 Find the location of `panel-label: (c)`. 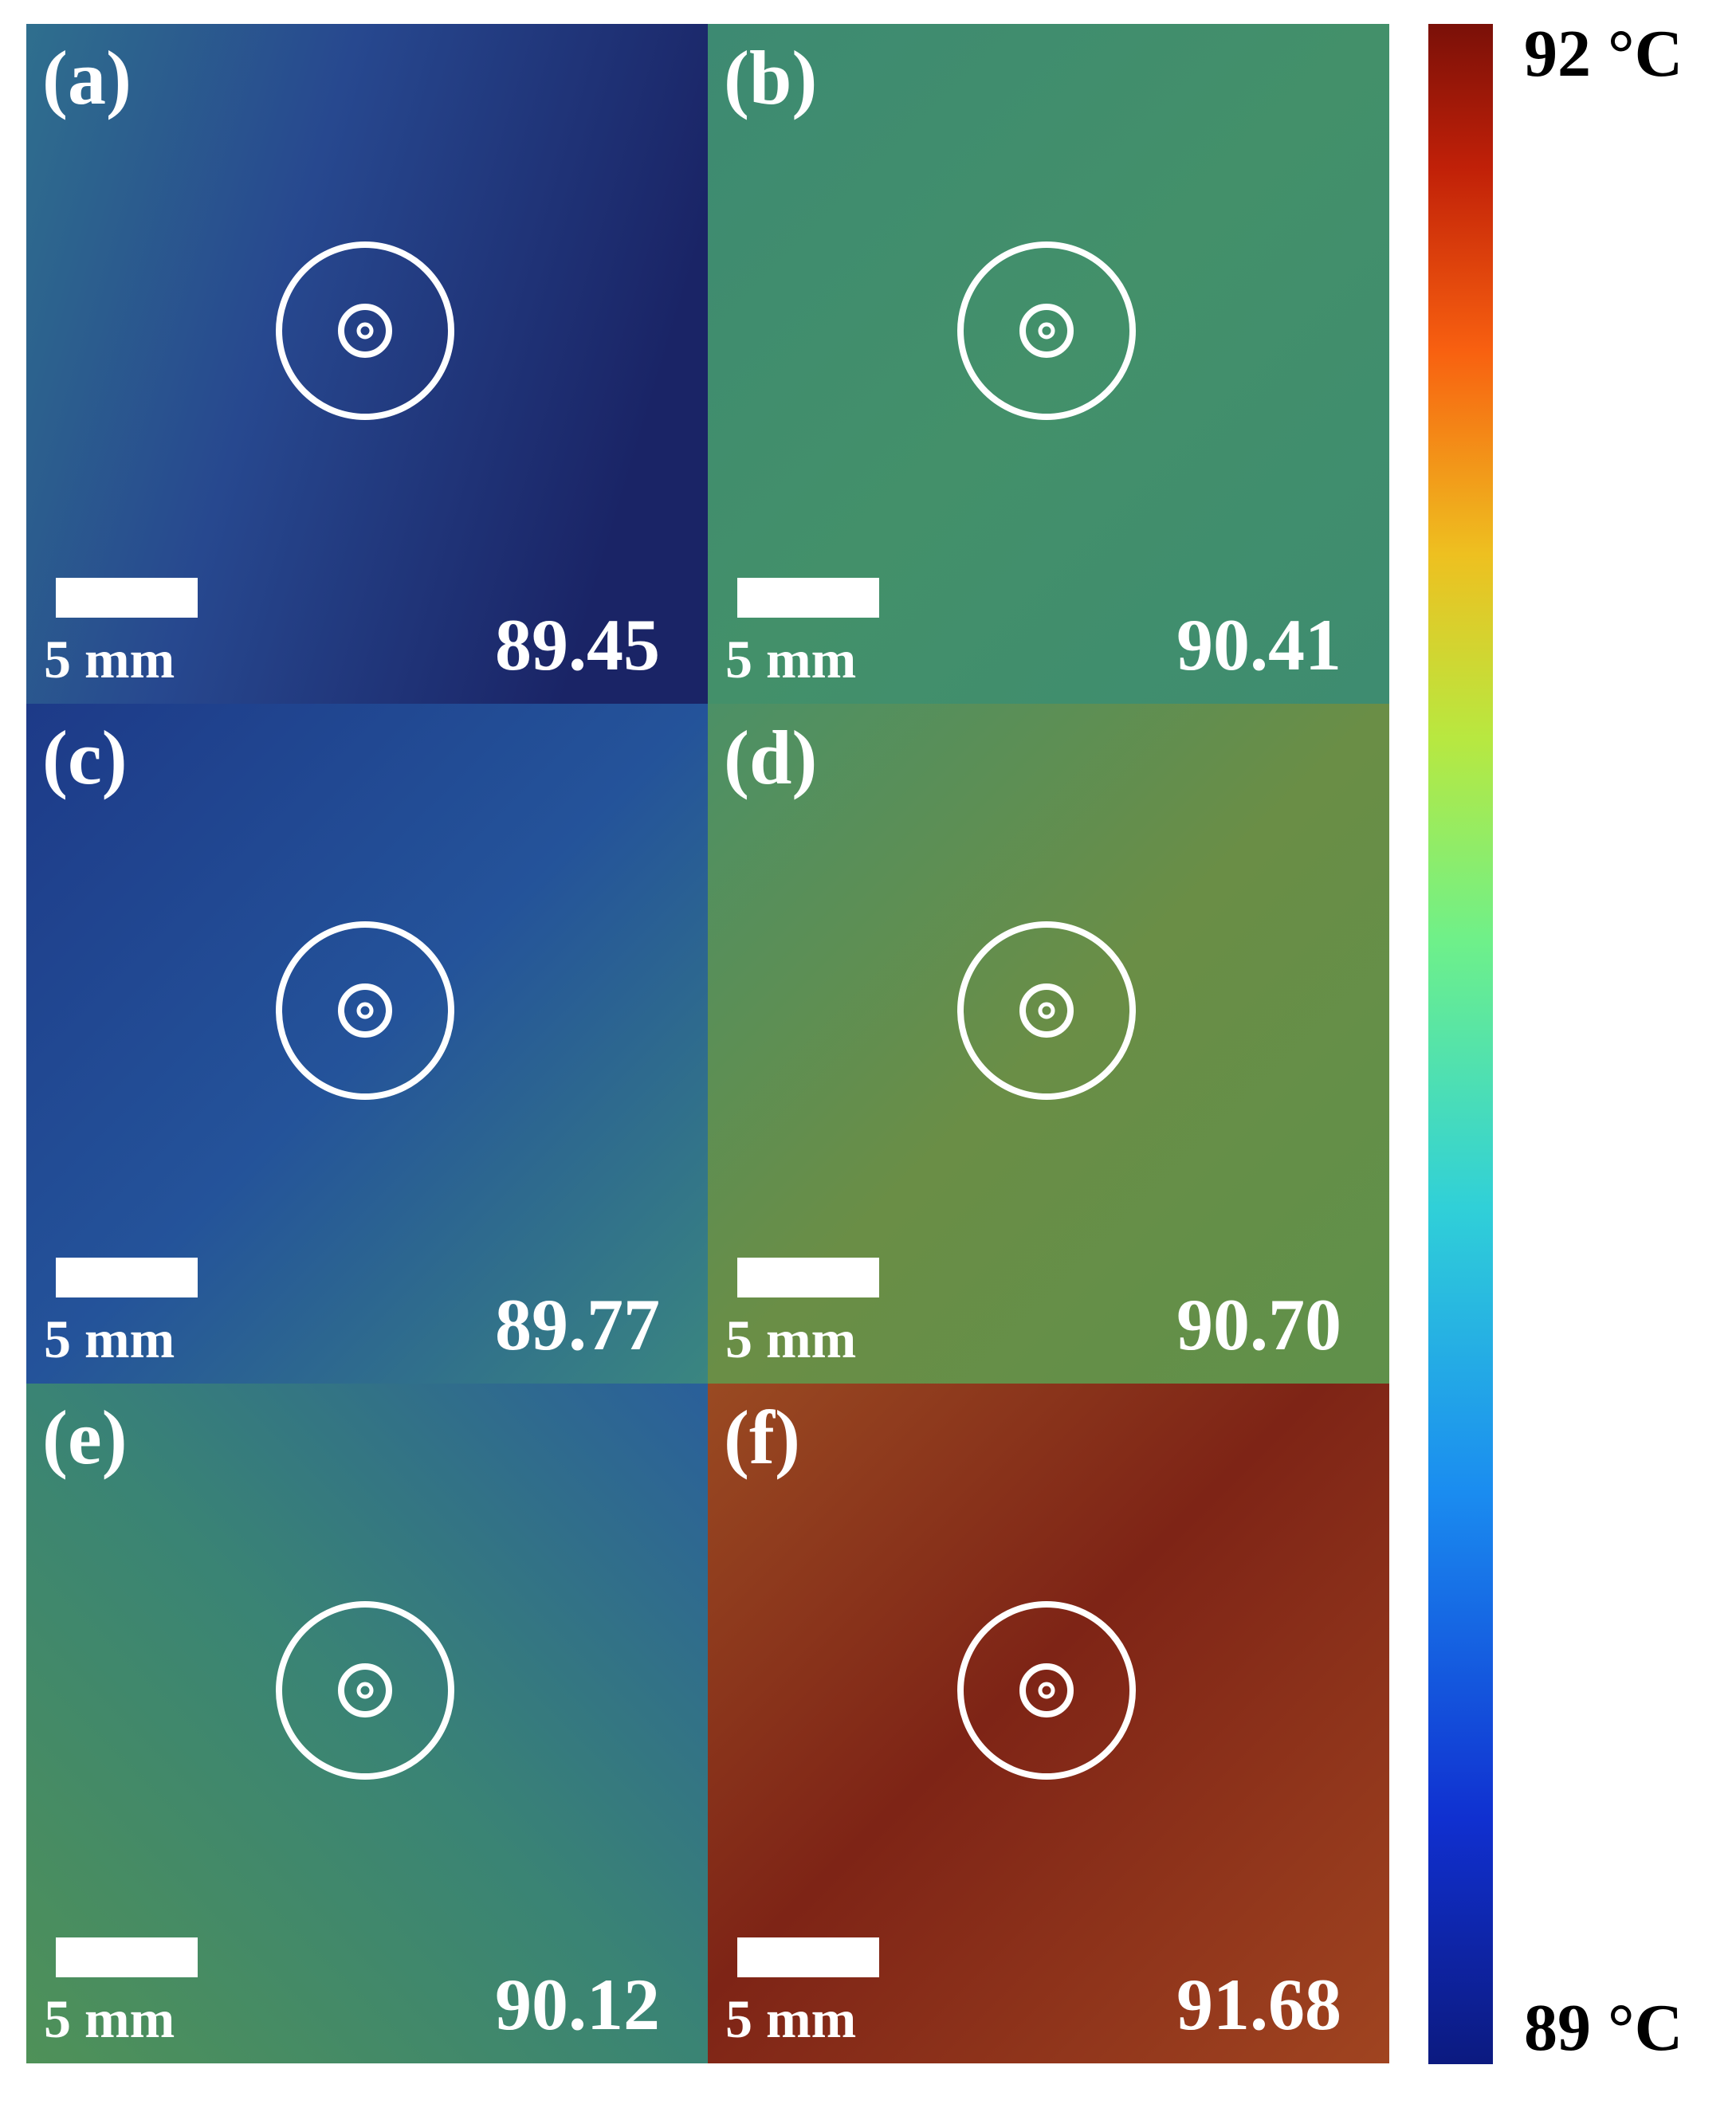

panel-label: (c) is located at coordinates (85, 757).